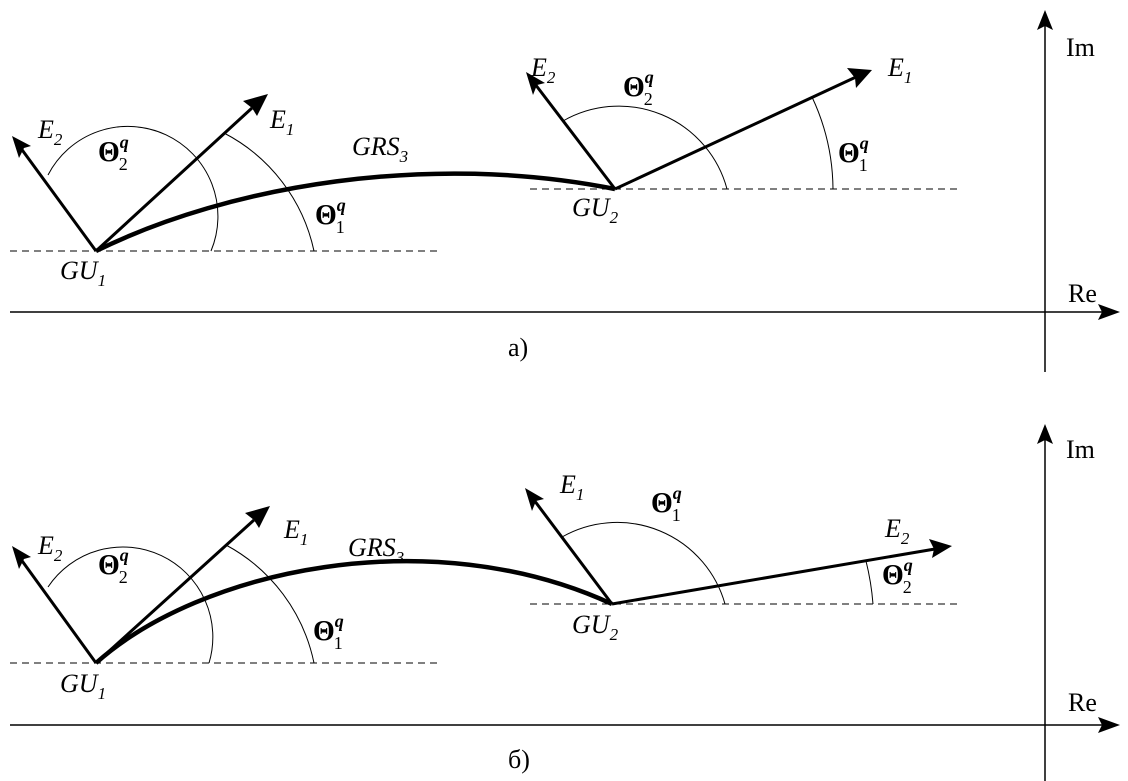  I want to click on caption-a: а), so click(518, 347).